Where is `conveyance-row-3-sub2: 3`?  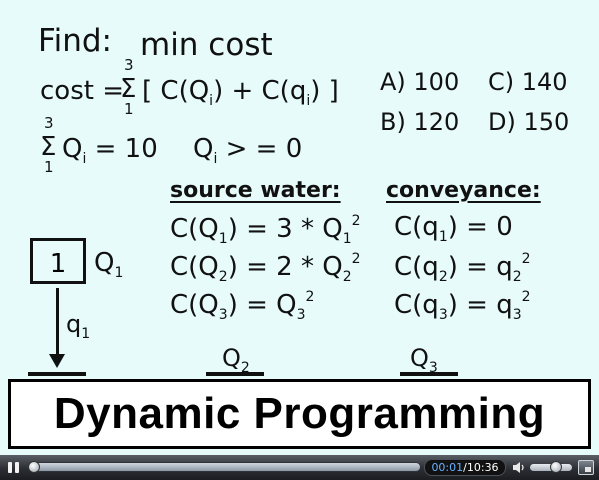
conveyance-row-3-sub2: 3 is located at coordinates (517, 315).